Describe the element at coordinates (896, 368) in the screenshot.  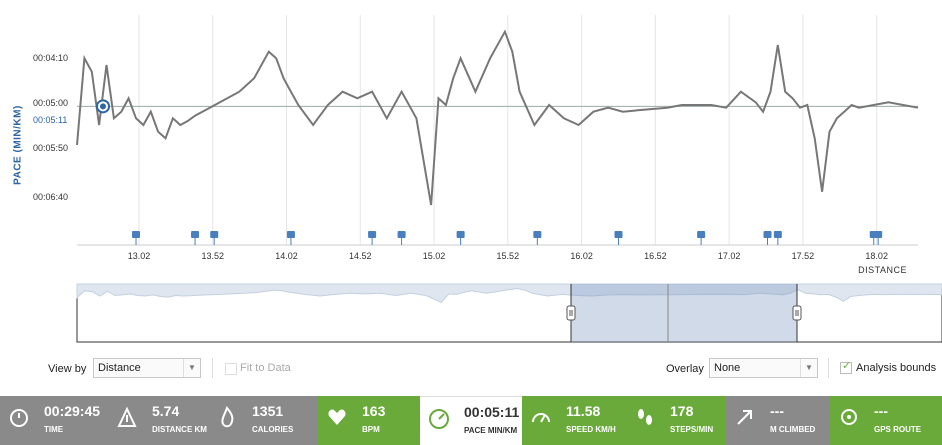
I see `analysis-bounds-label: Analysis bounds` at that location.